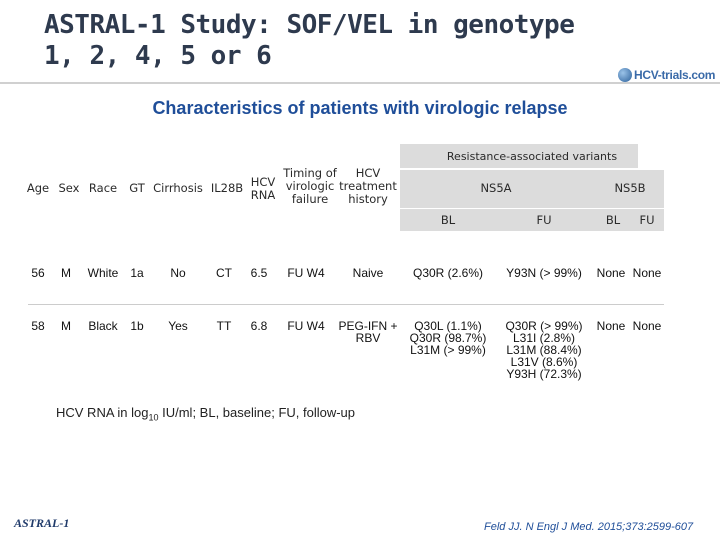  What do you see at coordinates (360, 83) in the screenshot?
I see `title-divider` at bounding box center [360, 83].